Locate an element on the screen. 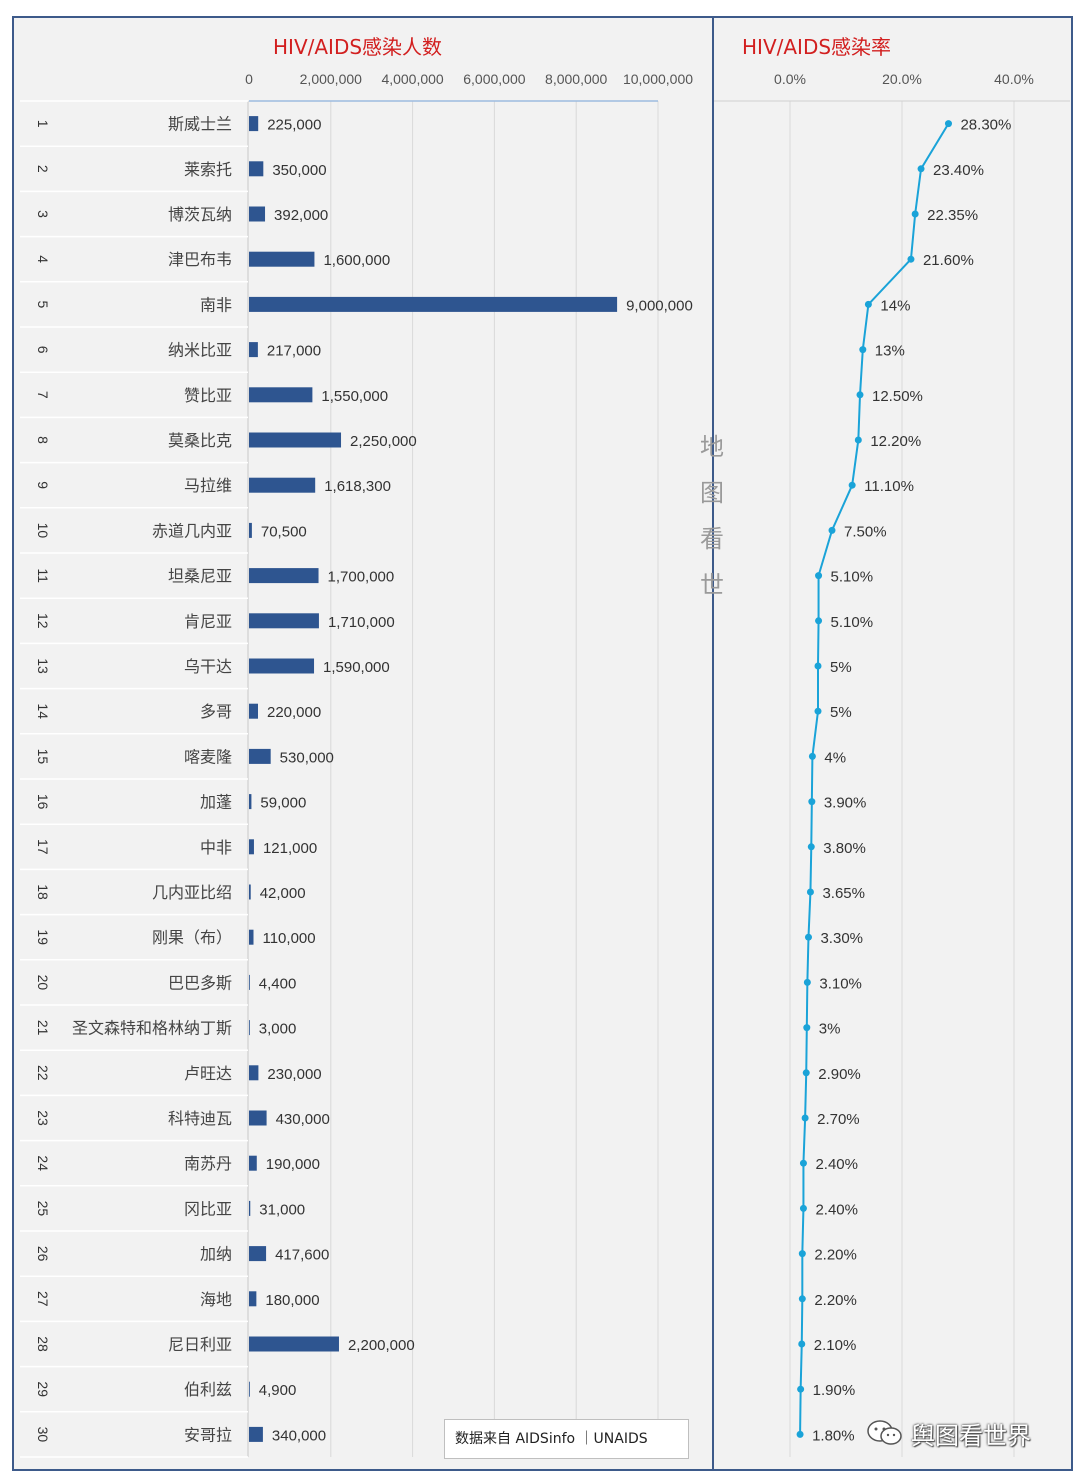 The height and width of the screenshot is (1480, 1080). watermark-char: 看 is located at coordinates (712, 539).